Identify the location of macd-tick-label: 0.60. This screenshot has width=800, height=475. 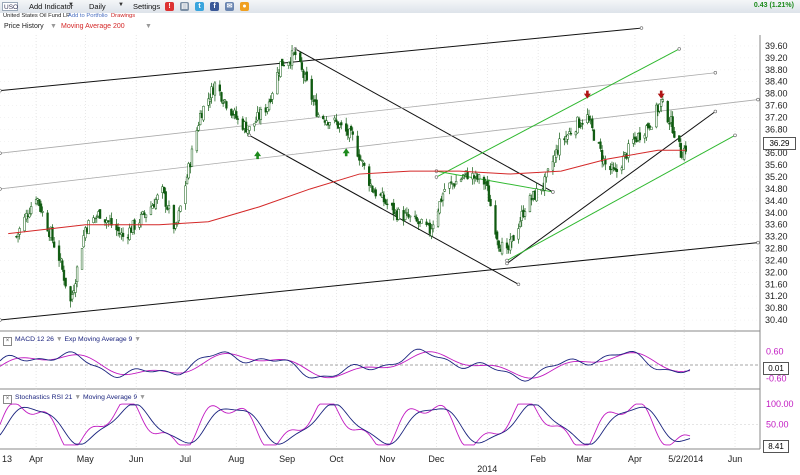
(775, 352).